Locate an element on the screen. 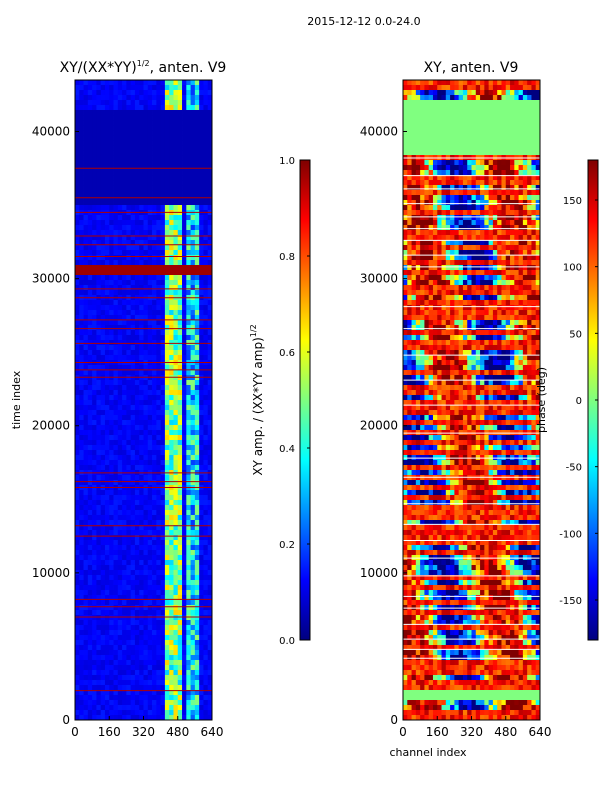  x-tick-label: 0 is located at coordinates (75, 732).